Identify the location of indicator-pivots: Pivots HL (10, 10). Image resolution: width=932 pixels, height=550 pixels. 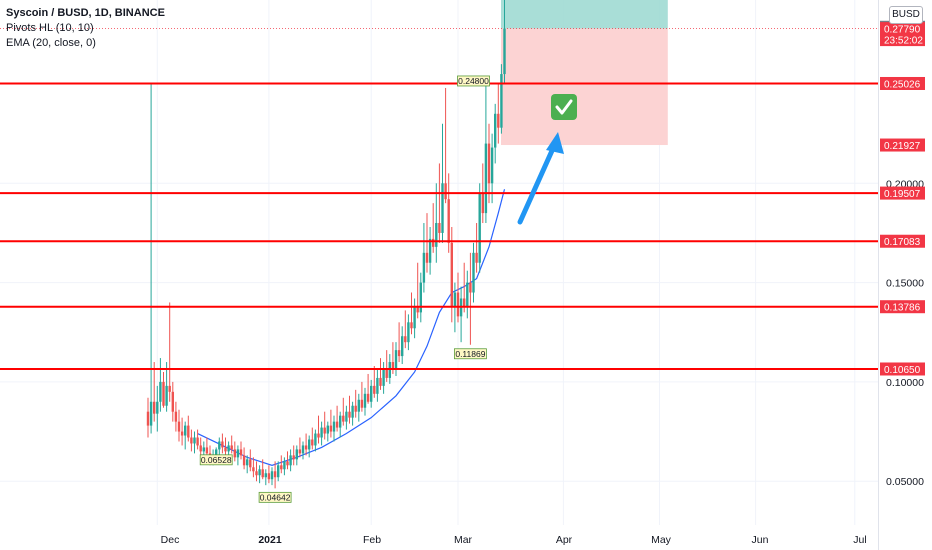
(50, 28).